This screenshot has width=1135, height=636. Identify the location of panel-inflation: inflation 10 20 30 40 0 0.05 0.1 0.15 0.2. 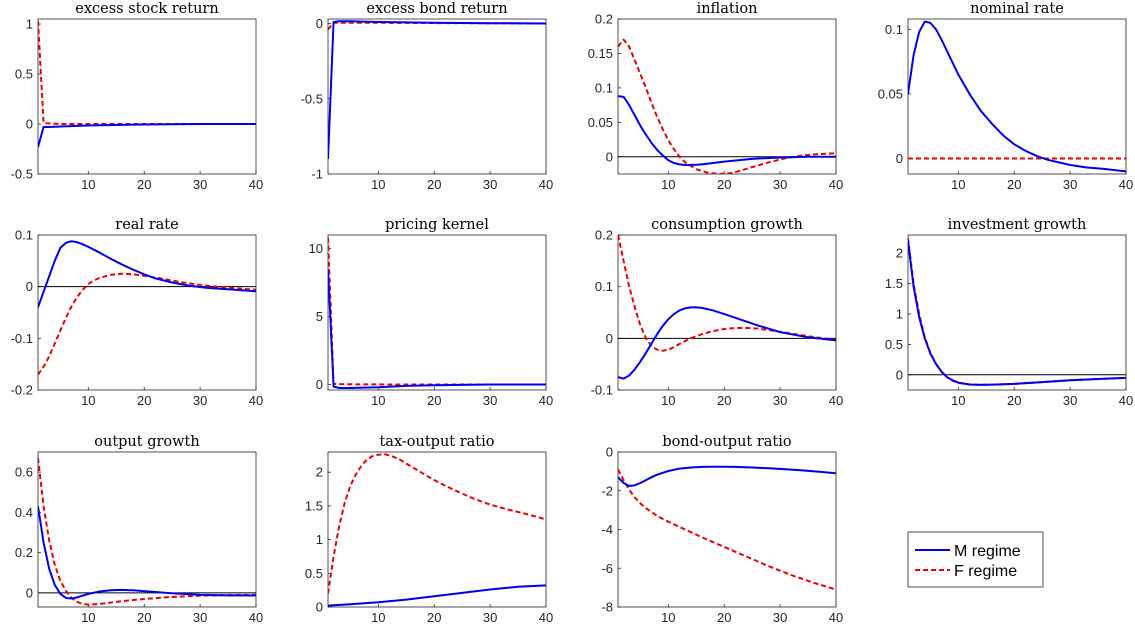
(716, 96).